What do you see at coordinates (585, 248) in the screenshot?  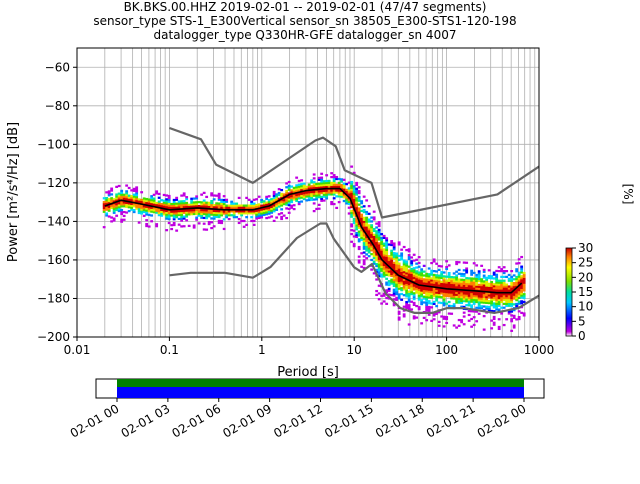 I see `colorbar-tick-label: 30` at bounding box center [585, 248].